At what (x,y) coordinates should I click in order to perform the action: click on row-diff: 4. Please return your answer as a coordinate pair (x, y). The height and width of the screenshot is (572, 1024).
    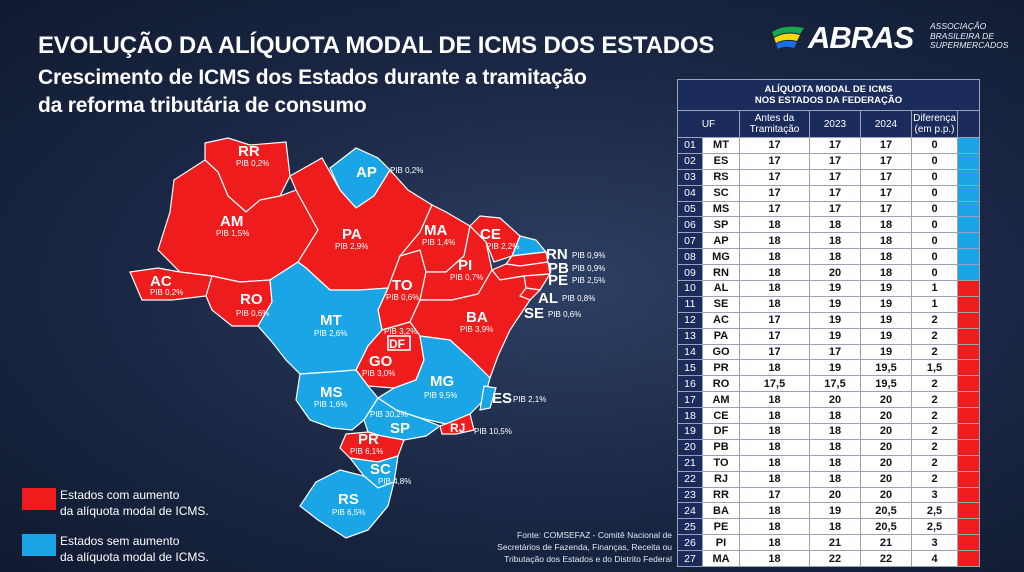
    Looking at the image, I should click on (934, 559).